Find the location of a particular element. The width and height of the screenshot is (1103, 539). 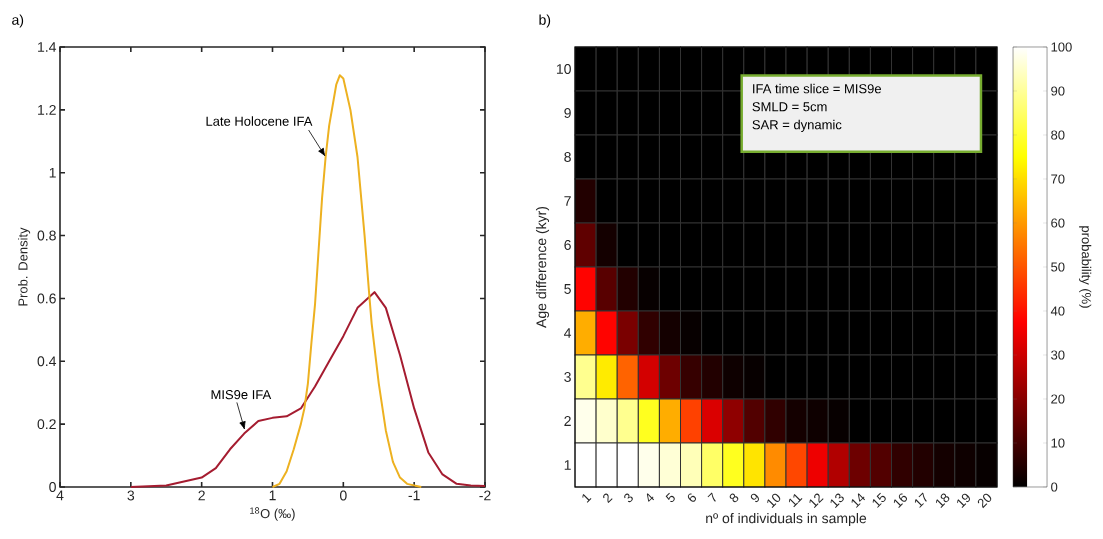

x-tick-label: 0 is located at coordinates (343, 495).